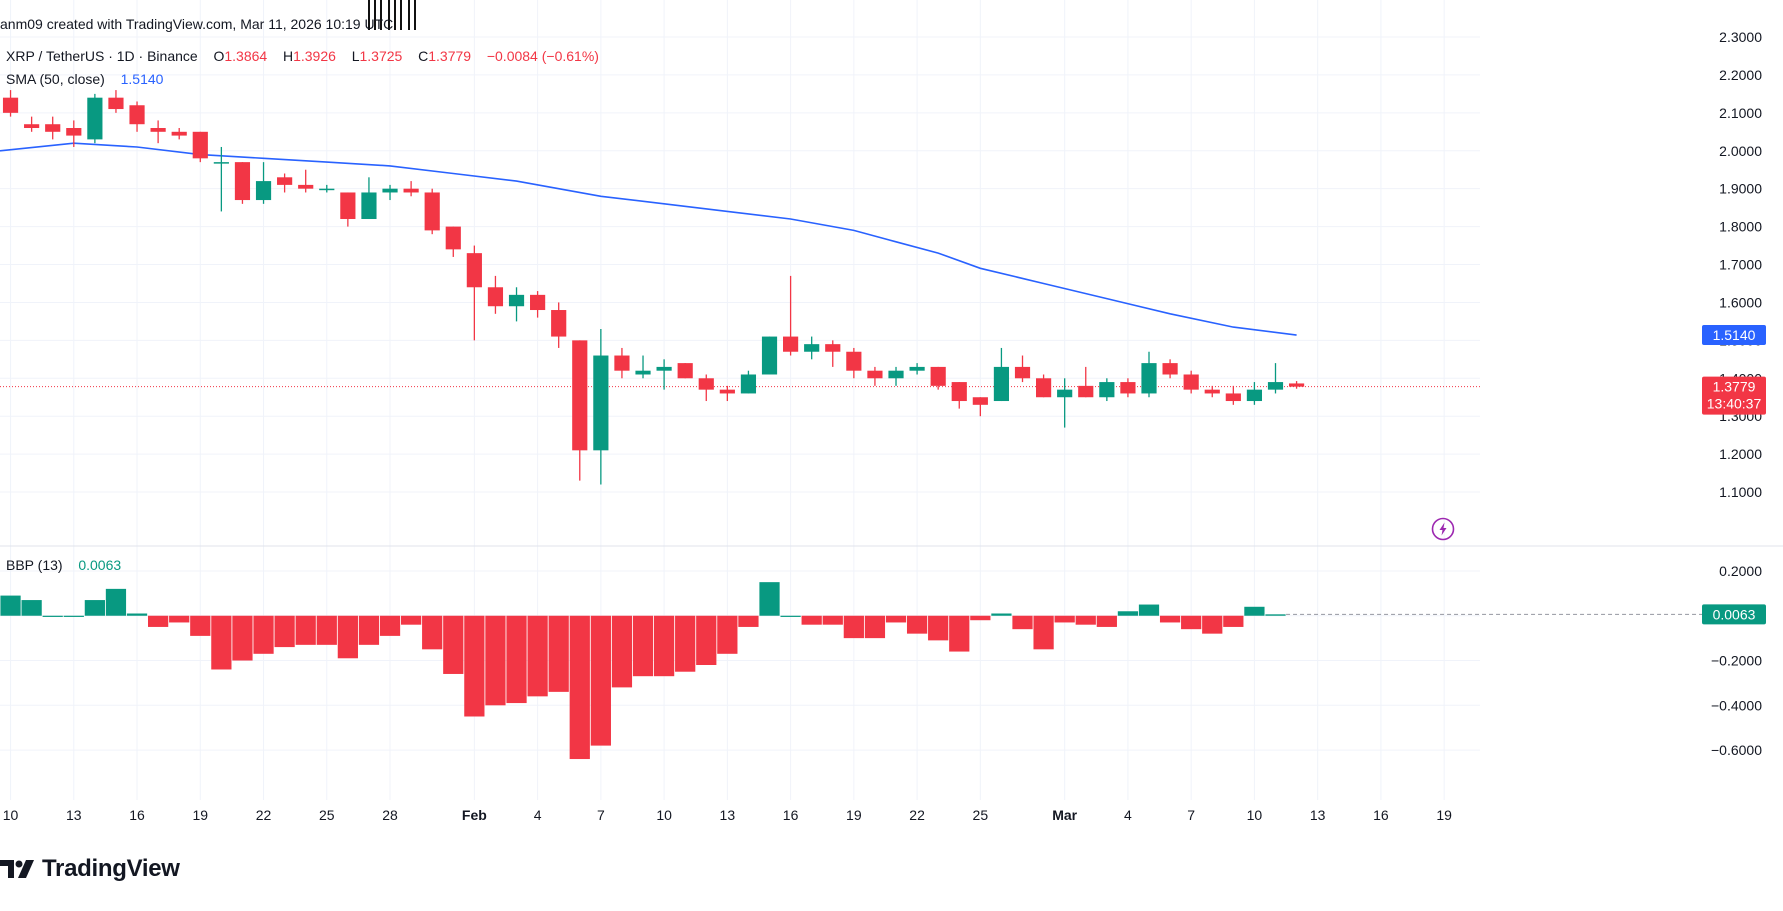  What do you see at coordinates (1736, 750) in the screenshot?
I see `bbp-tick-label: −0.6000` at bounding box center [1736, 750].